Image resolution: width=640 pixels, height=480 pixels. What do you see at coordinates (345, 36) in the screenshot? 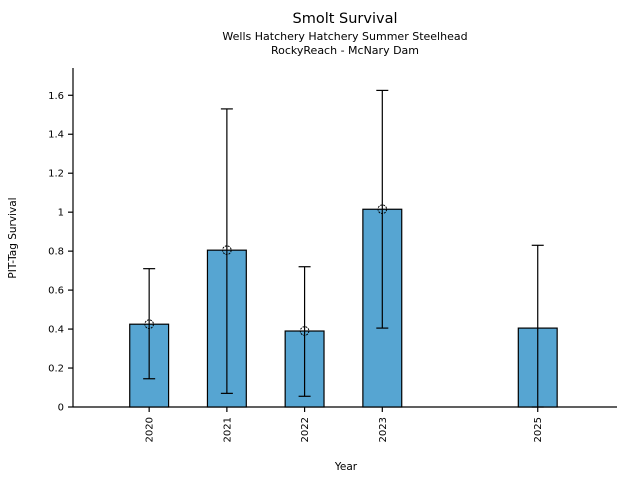
I see `chart-subtitle-line1: Wells Hatchery Hatchery Summer Steelhead` at bounding box center [345, 36].